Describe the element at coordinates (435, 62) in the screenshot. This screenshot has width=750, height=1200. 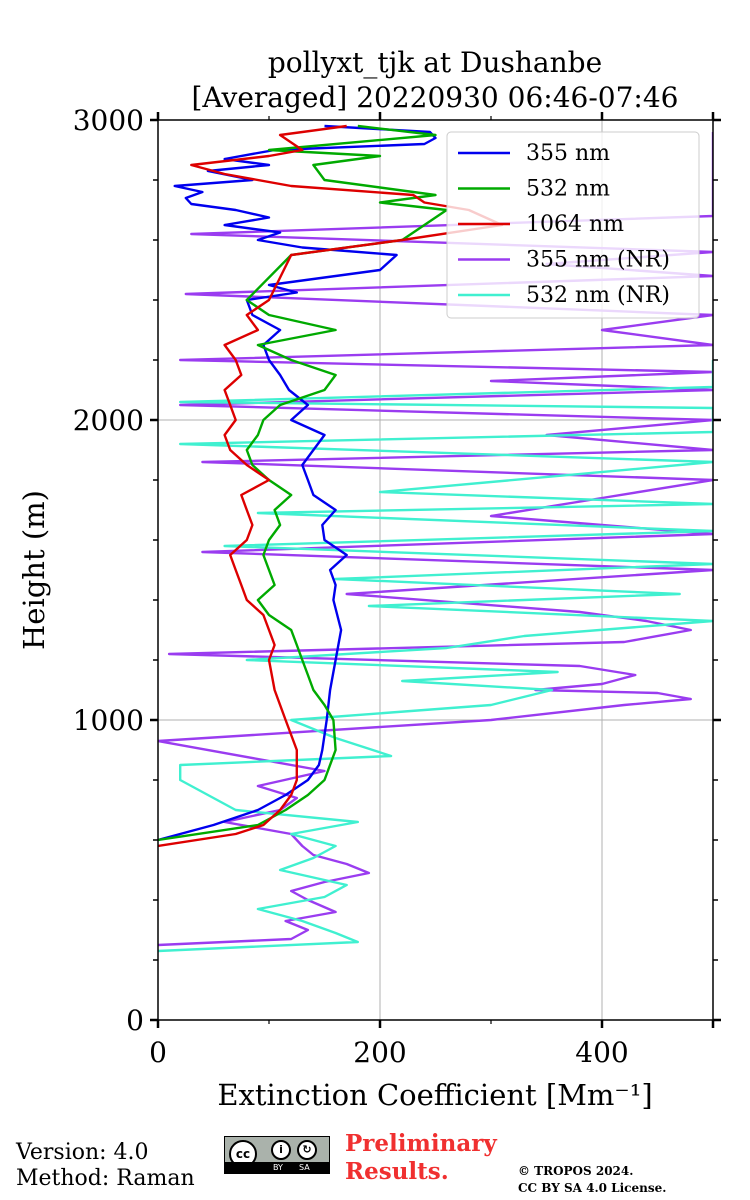
I see `chart-title: pollyxt_tjk at Dushanbe` at that location.